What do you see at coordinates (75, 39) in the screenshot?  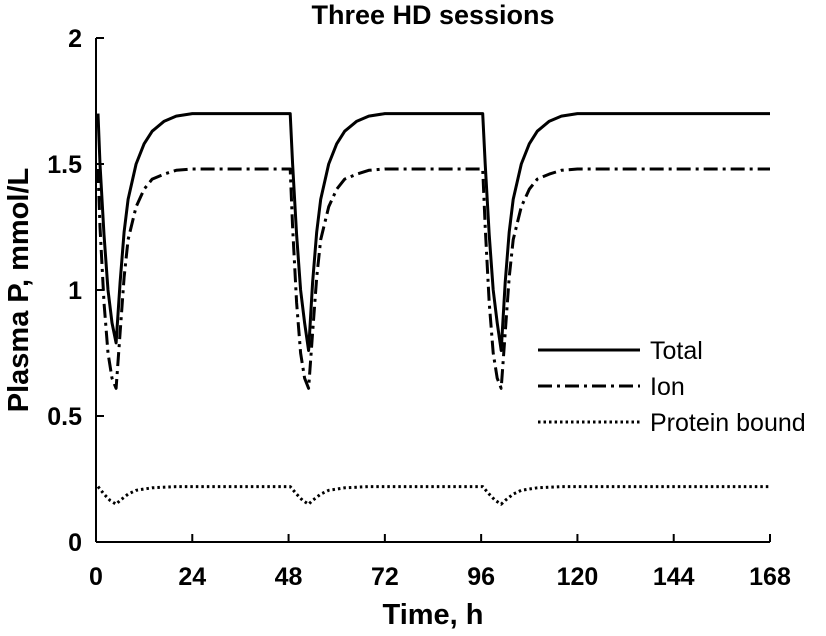 I see `y-tick-label: 2` at bounding box center [75, 39].